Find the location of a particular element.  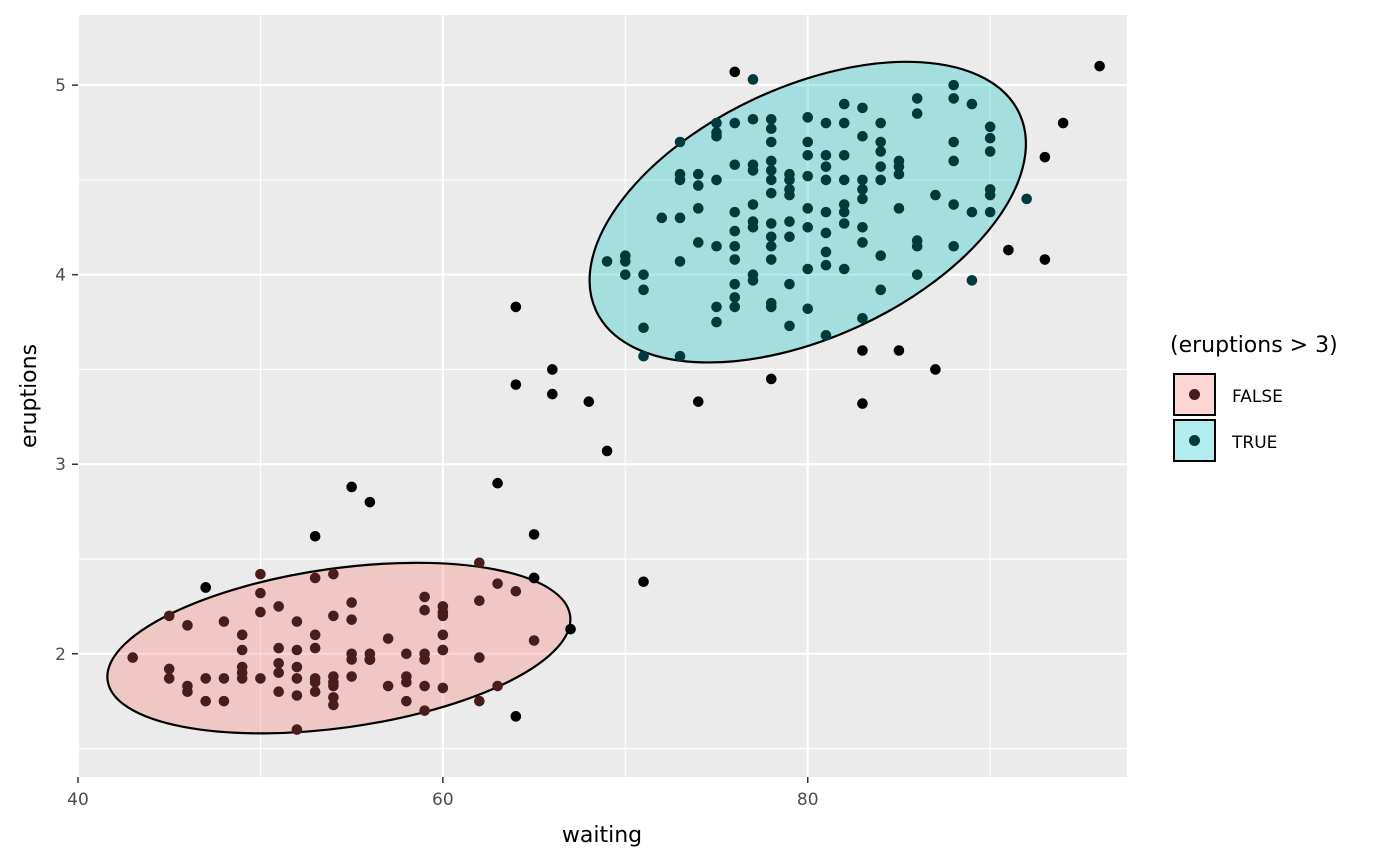

legend-point-false is located at coordinates (1194, 394).